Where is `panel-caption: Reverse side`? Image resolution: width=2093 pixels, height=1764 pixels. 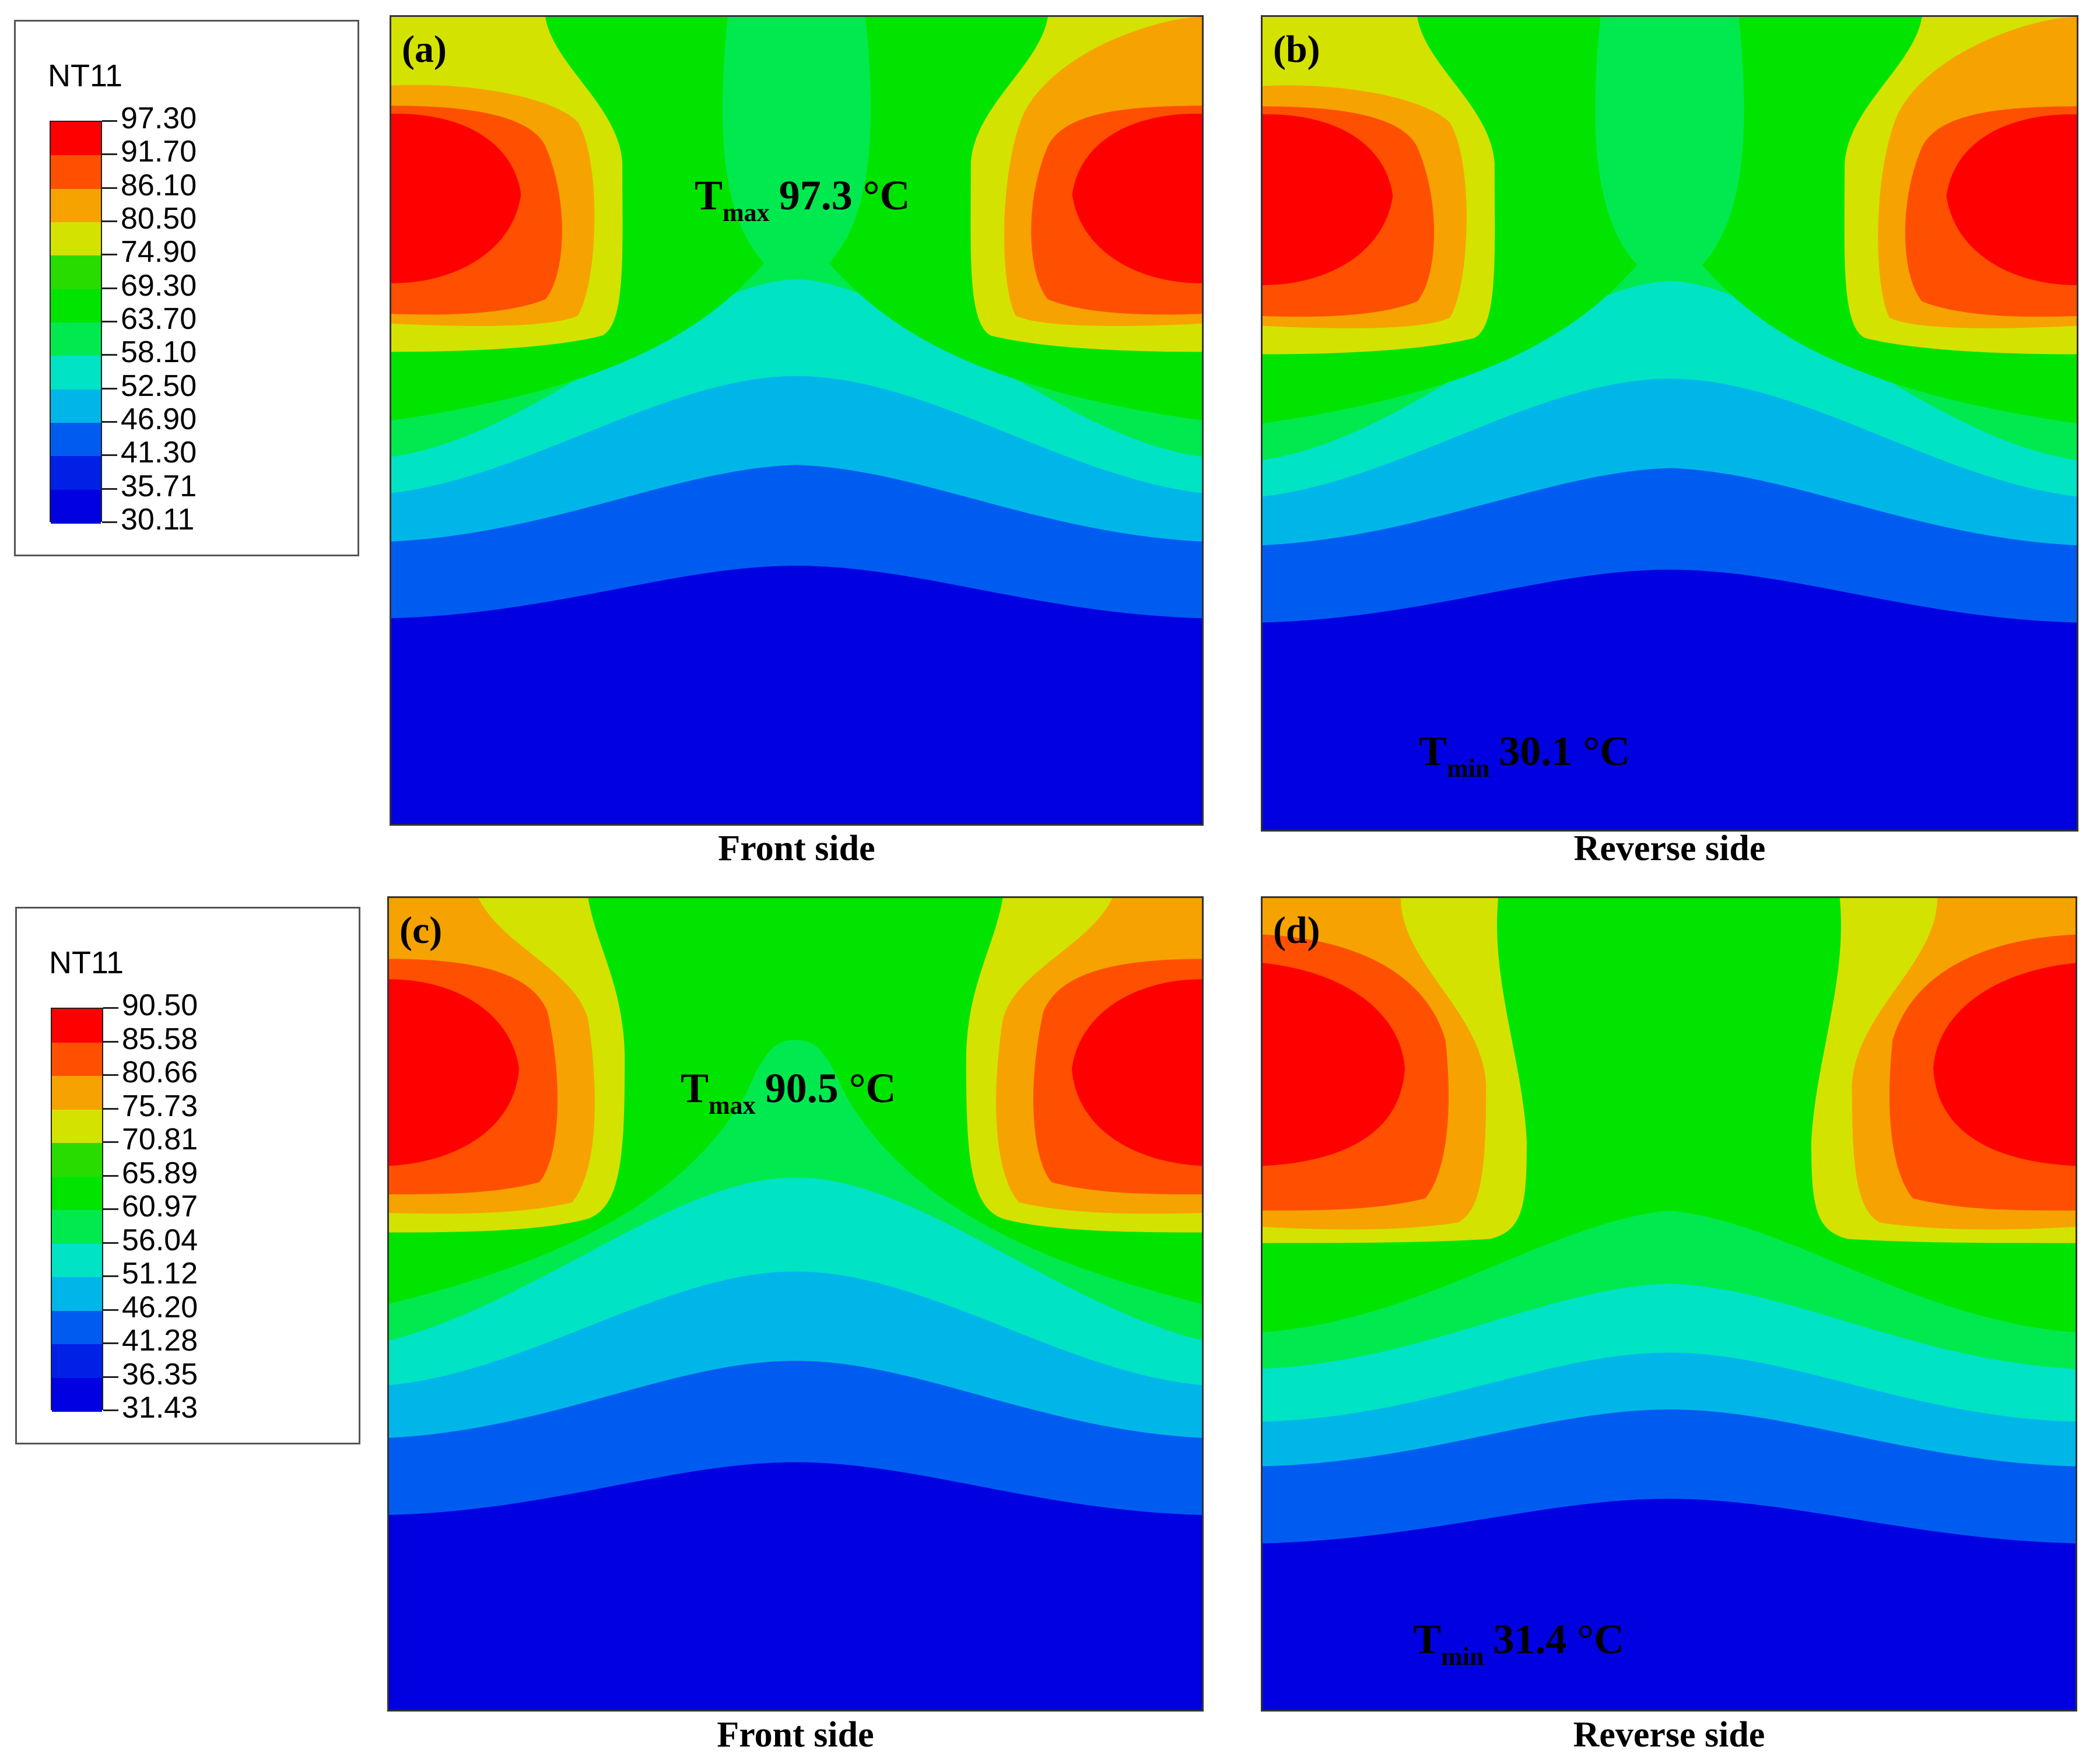
panel-caption: Reverse side is located at coordinates (1669, 848).